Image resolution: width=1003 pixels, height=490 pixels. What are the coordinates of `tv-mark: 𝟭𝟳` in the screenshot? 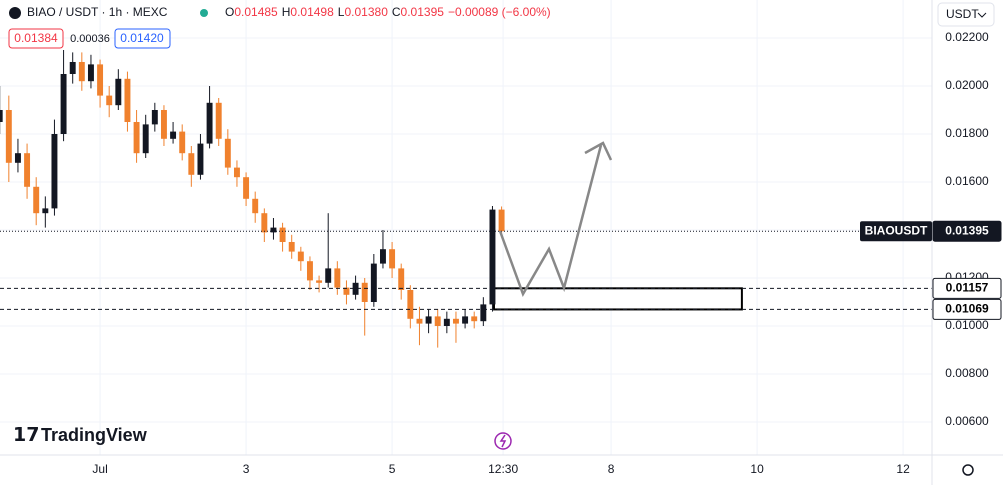 It's located at (26, 435).